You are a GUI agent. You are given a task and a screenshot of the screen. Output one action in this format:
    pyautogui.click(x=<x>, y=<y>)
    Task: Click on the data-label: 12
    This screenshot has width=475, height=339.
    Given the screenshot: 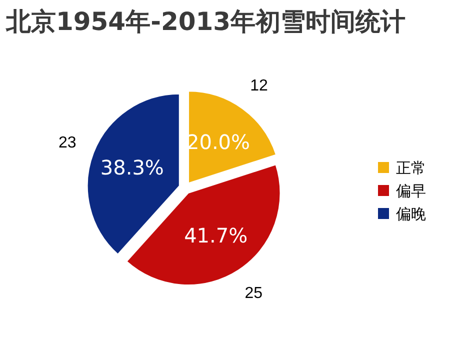 What is the action you would take?
    pyautogui.click(x=259, y=86)
    